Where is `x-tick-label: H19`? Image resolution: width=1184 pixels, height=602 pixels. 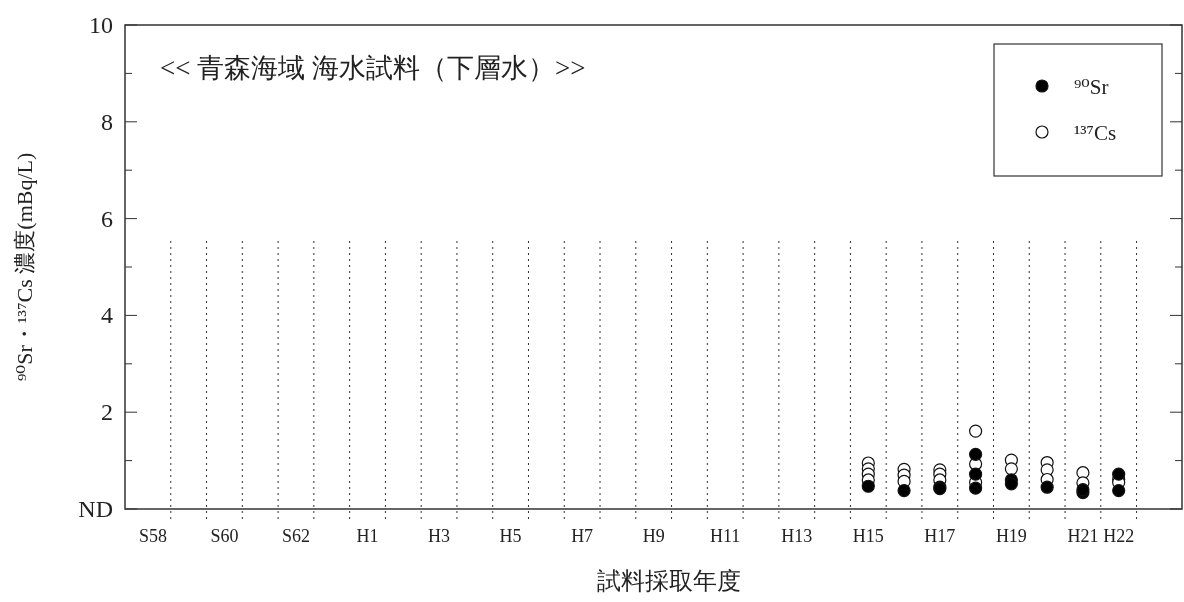
x-tick-label: H19 is located at coordinates (1011, 536).